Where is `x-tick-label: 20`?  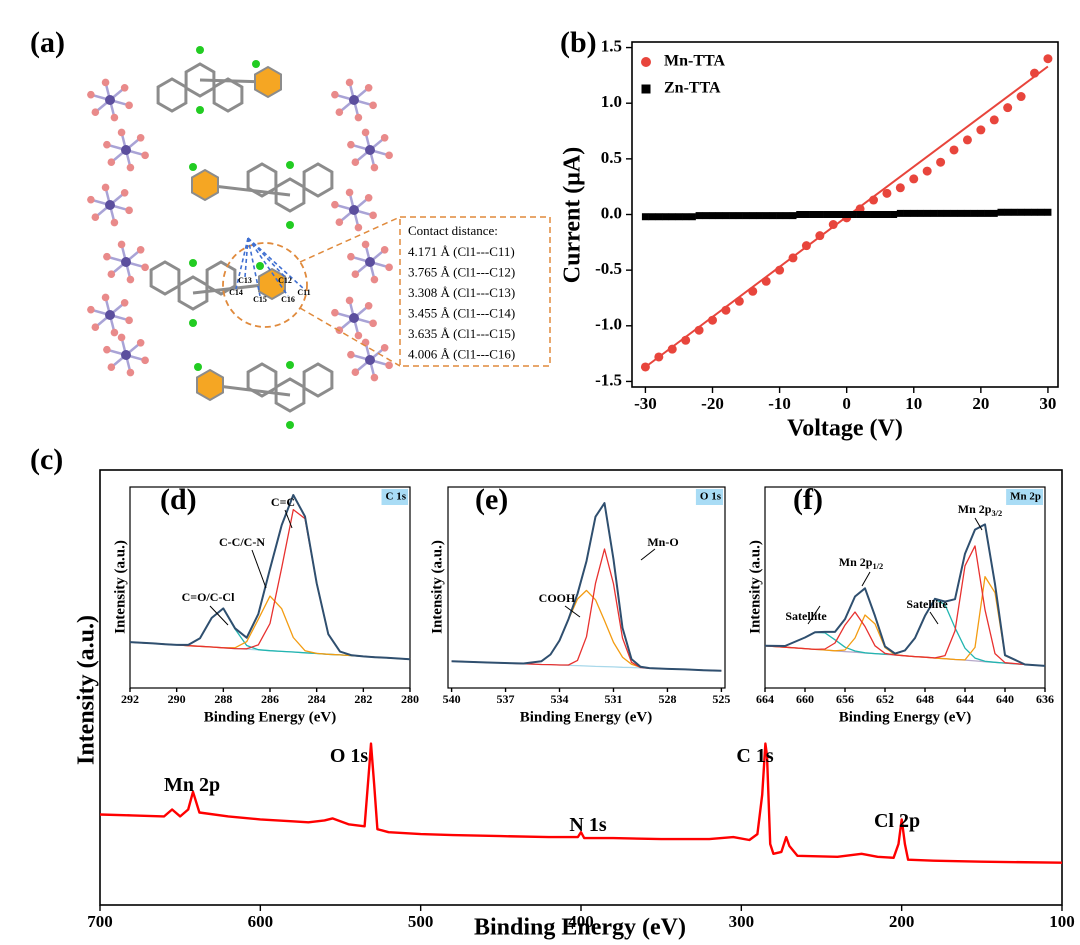
x-tick-label: 20 is located at coordinates (980, 403).